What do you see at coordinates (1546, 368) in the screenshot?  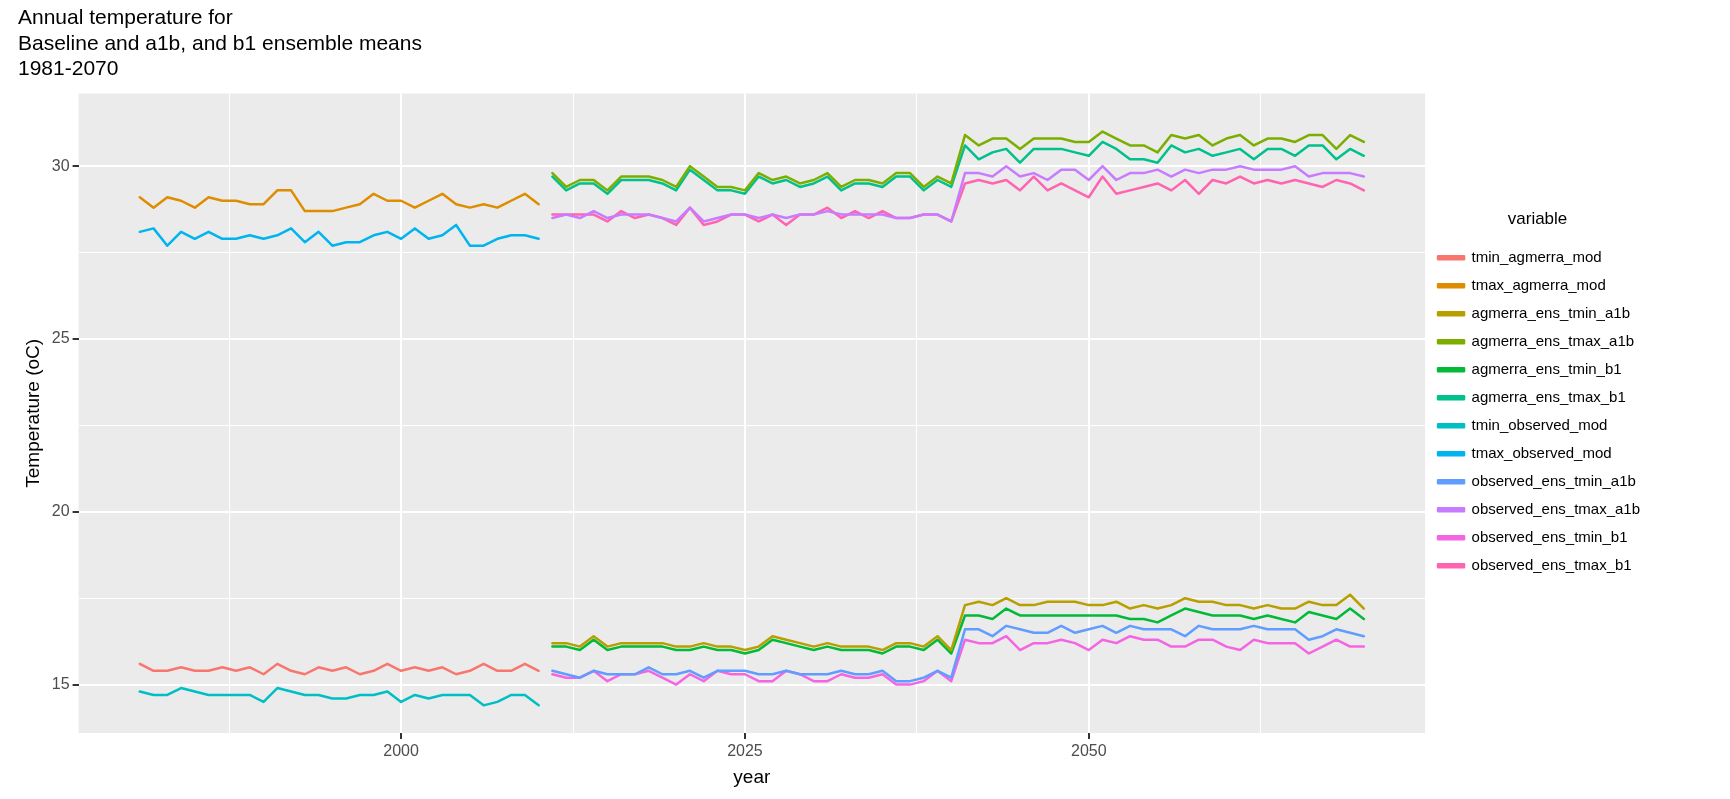 I see `legend-label: agmerra_ens_tmin_b1` at bounding box center [1546, 368].